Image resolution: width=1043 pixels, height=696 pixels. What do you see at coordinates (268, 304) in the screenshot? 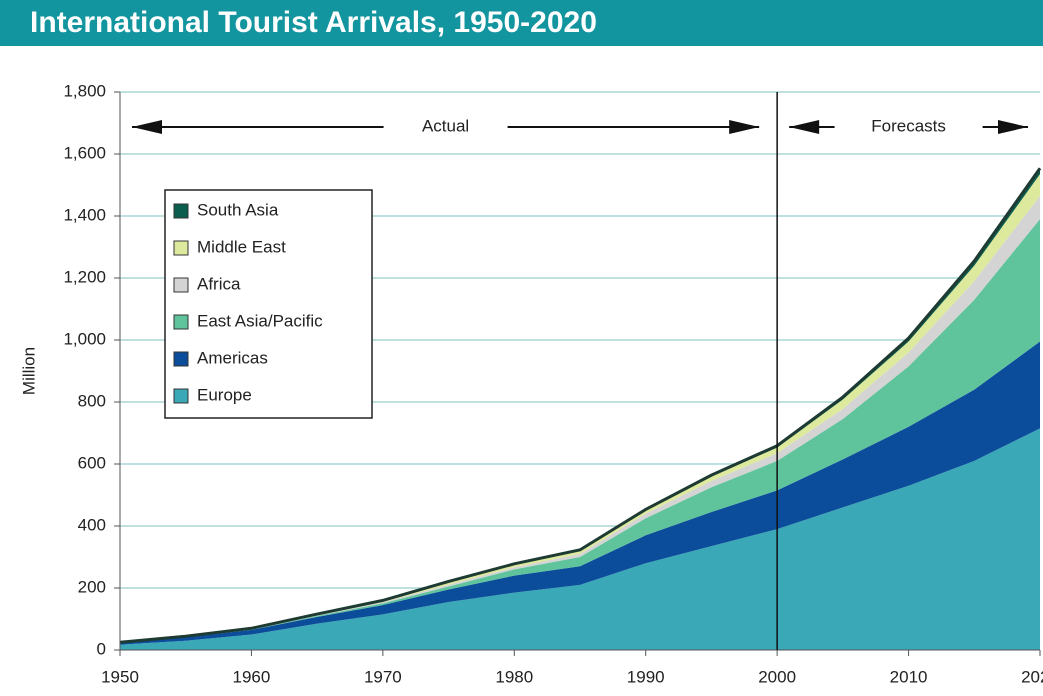
I see `legend-box` at bounding box center [268, 304].